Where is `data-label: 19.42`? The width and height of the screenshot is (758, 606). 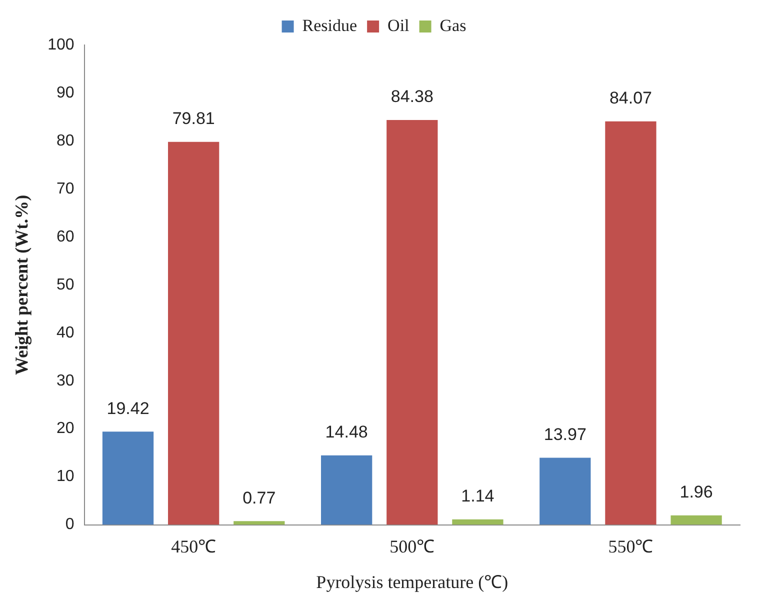
data-label: 19.42 is located at coordinates (128, 408).